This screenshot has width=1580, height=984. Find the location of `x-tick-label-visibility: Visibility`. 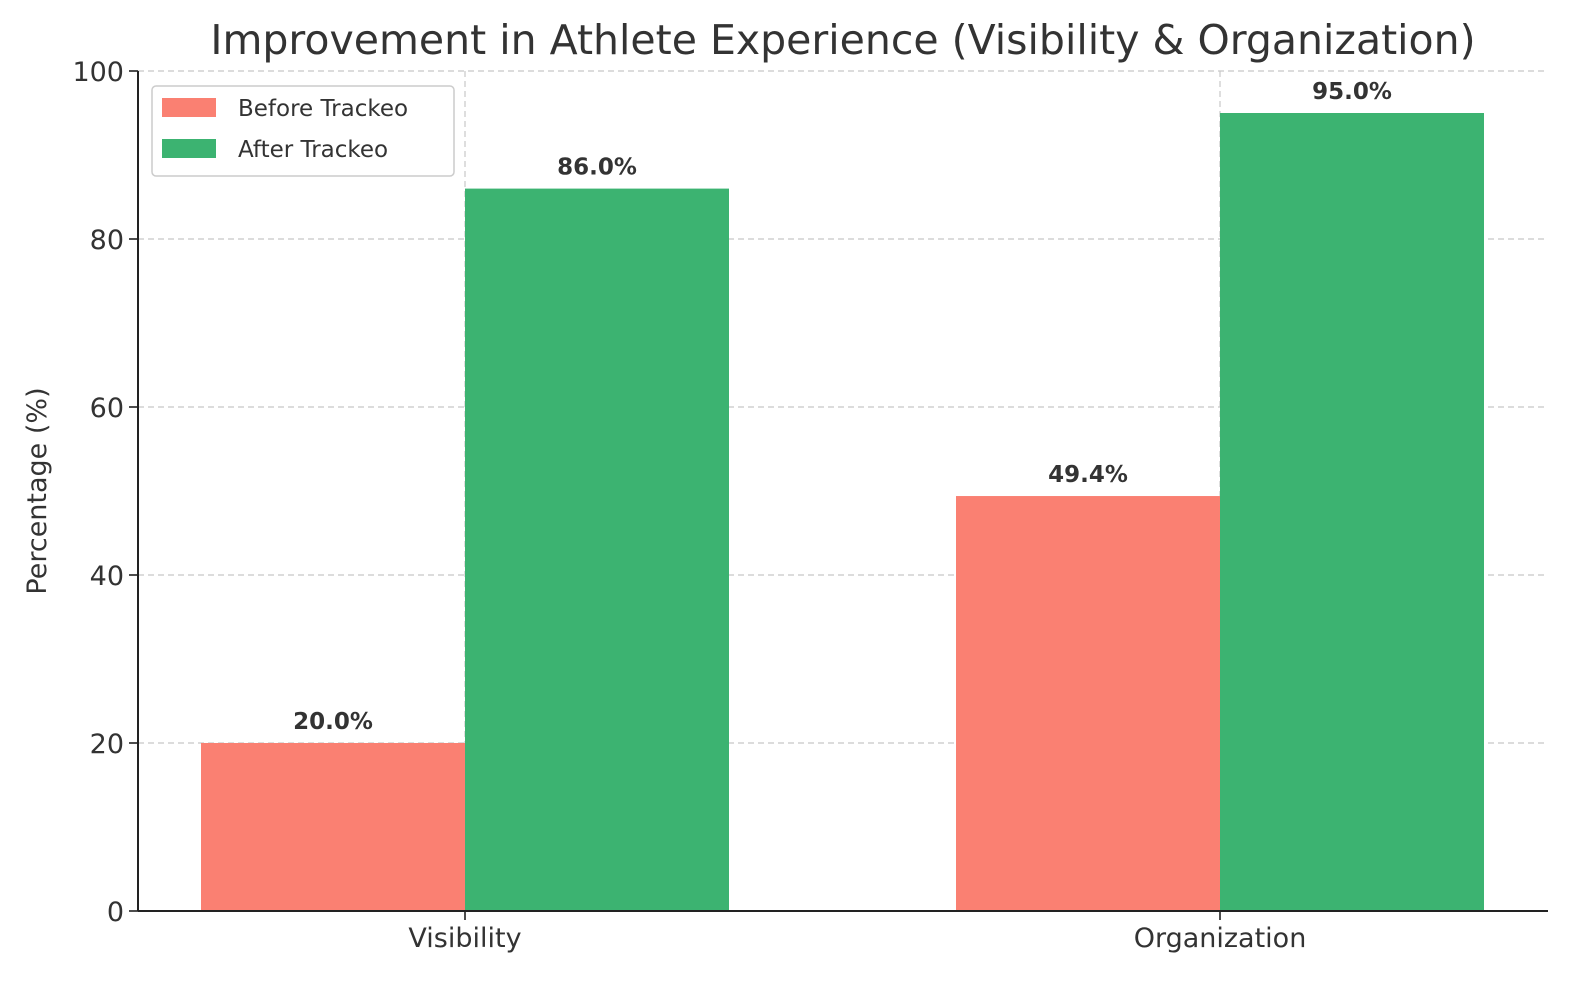

x-tick-label-visibility: Visibility is located at coordinates (464, 938).